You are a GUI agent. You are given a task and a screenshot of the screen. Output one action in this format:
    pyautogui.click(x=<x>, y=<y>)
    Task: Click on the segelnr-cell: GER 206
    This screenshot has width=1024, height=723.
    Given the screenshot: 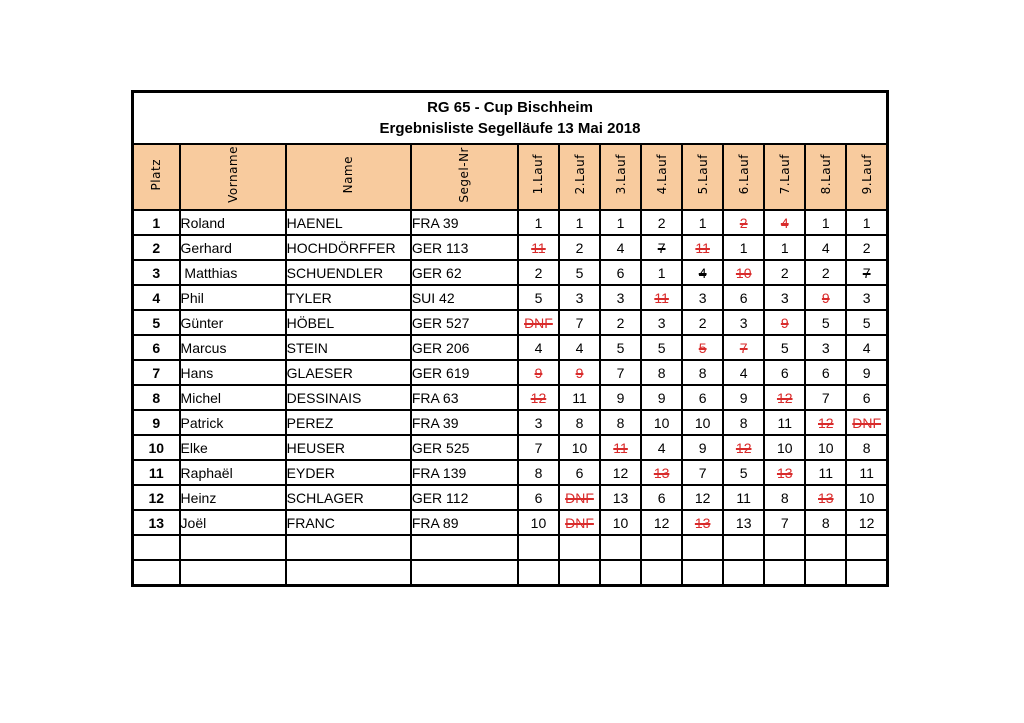 What is the action you would take?
    pyautogui.click(x=464, y=347)
    